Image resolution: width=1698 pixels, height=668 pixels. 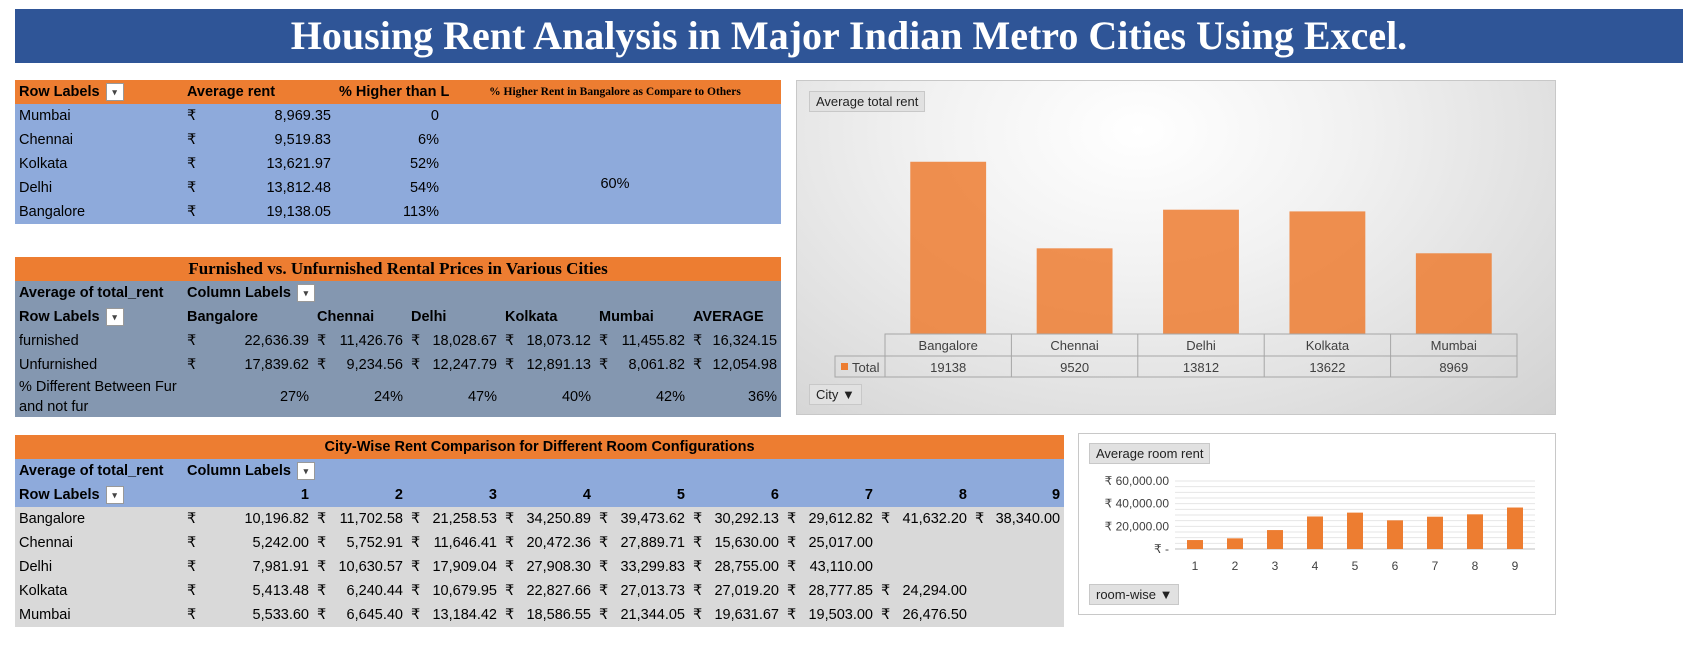 What do you see at coordinates (830, 543) in the screenshot?
I see `rent-value: ₹25,017.00` at bounding box center [830, 543].